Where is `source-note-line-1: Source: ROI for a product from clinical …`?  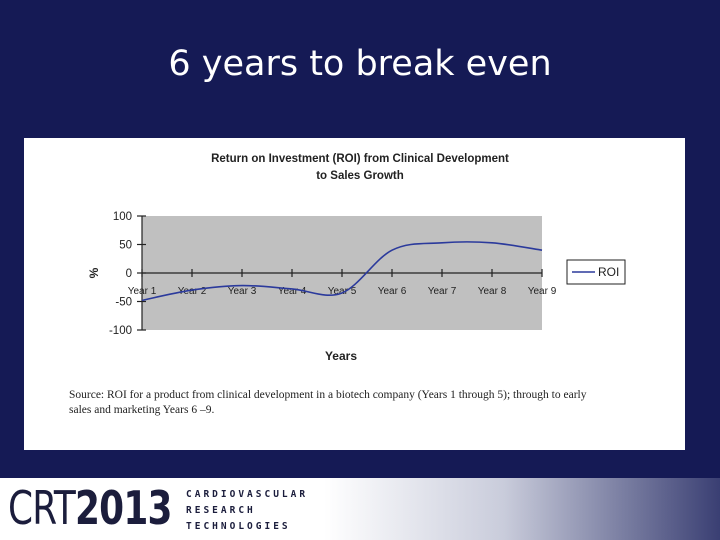 source-note-line-1: Source: ROI for a product from clinical … is located at coordinates (328, 395).